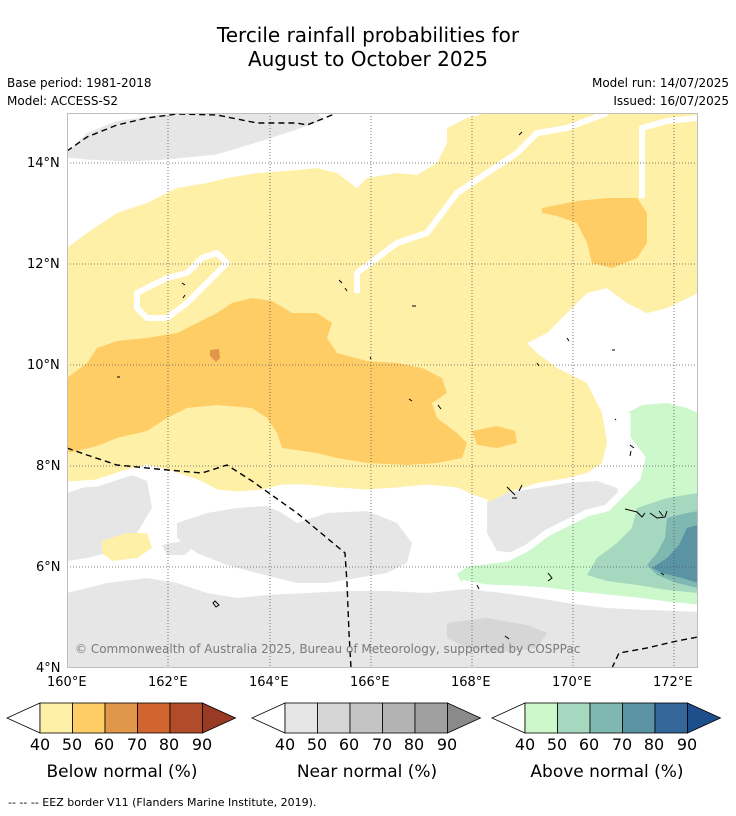  I want to click on above-colorbar-tick: 80, so click(654, 744).